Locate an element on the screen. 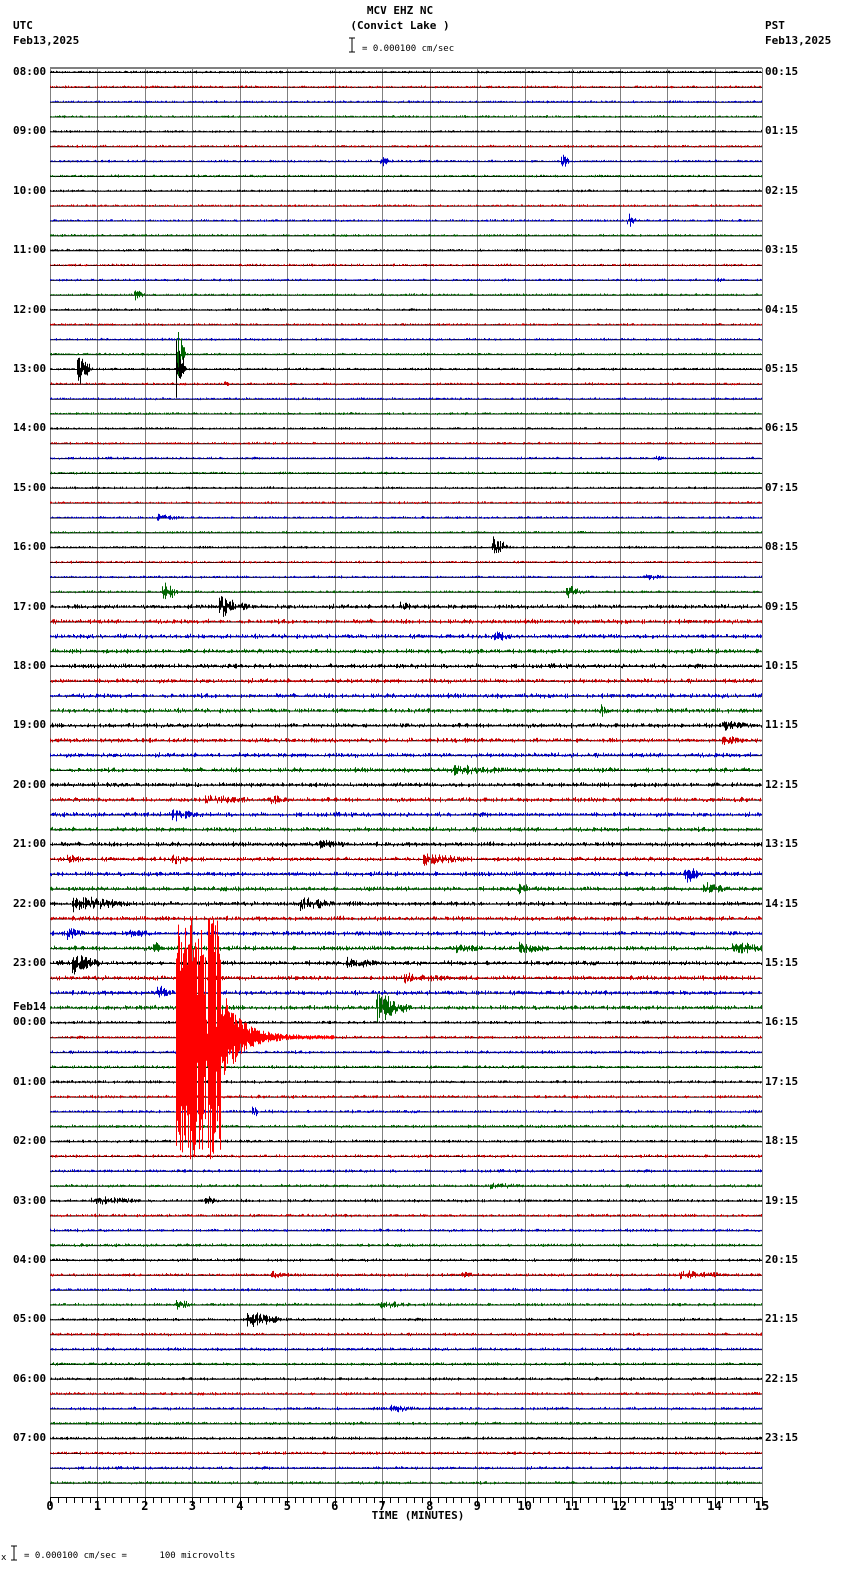 The width and height of the screenshot is (850, 1584). pst-hour-label: 02:15 is located at coordinates (782, 190).